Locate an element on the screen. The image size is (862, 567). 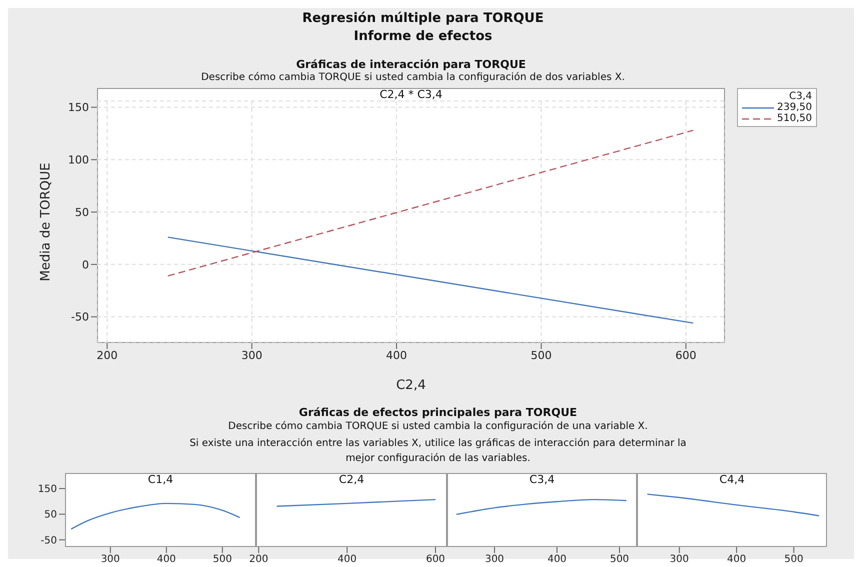
legend-title: C3,4 is located at coordinates (800, 96).